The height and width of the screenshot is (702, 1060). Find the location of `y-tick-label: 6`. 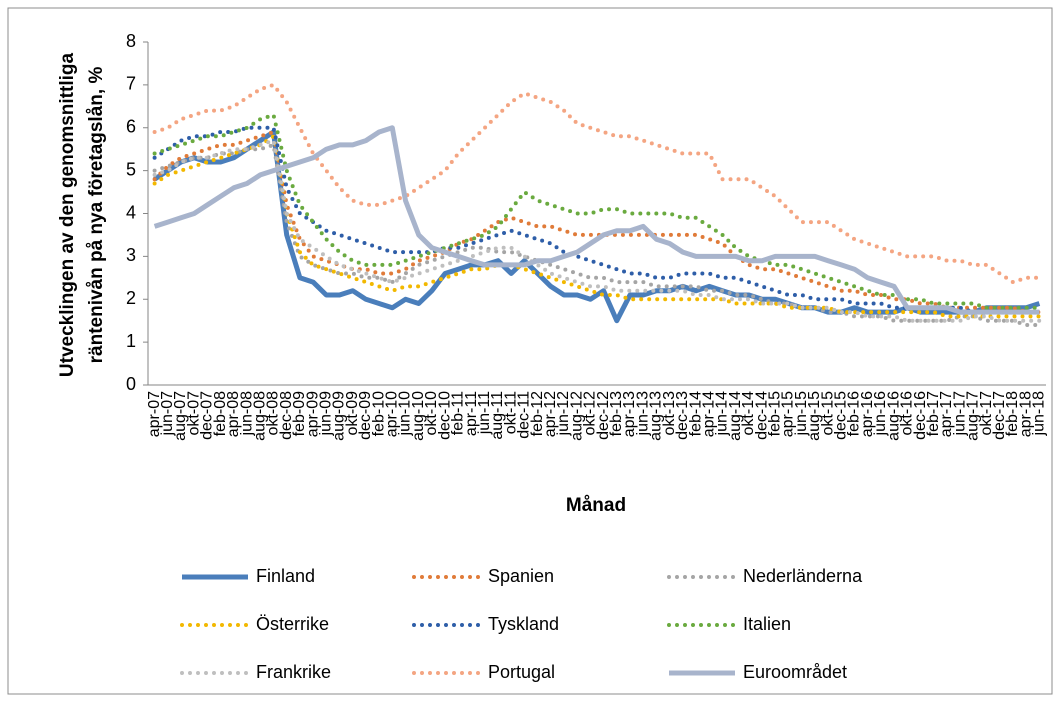

y-tick-label: 6 is located at coordinates (131, 127).